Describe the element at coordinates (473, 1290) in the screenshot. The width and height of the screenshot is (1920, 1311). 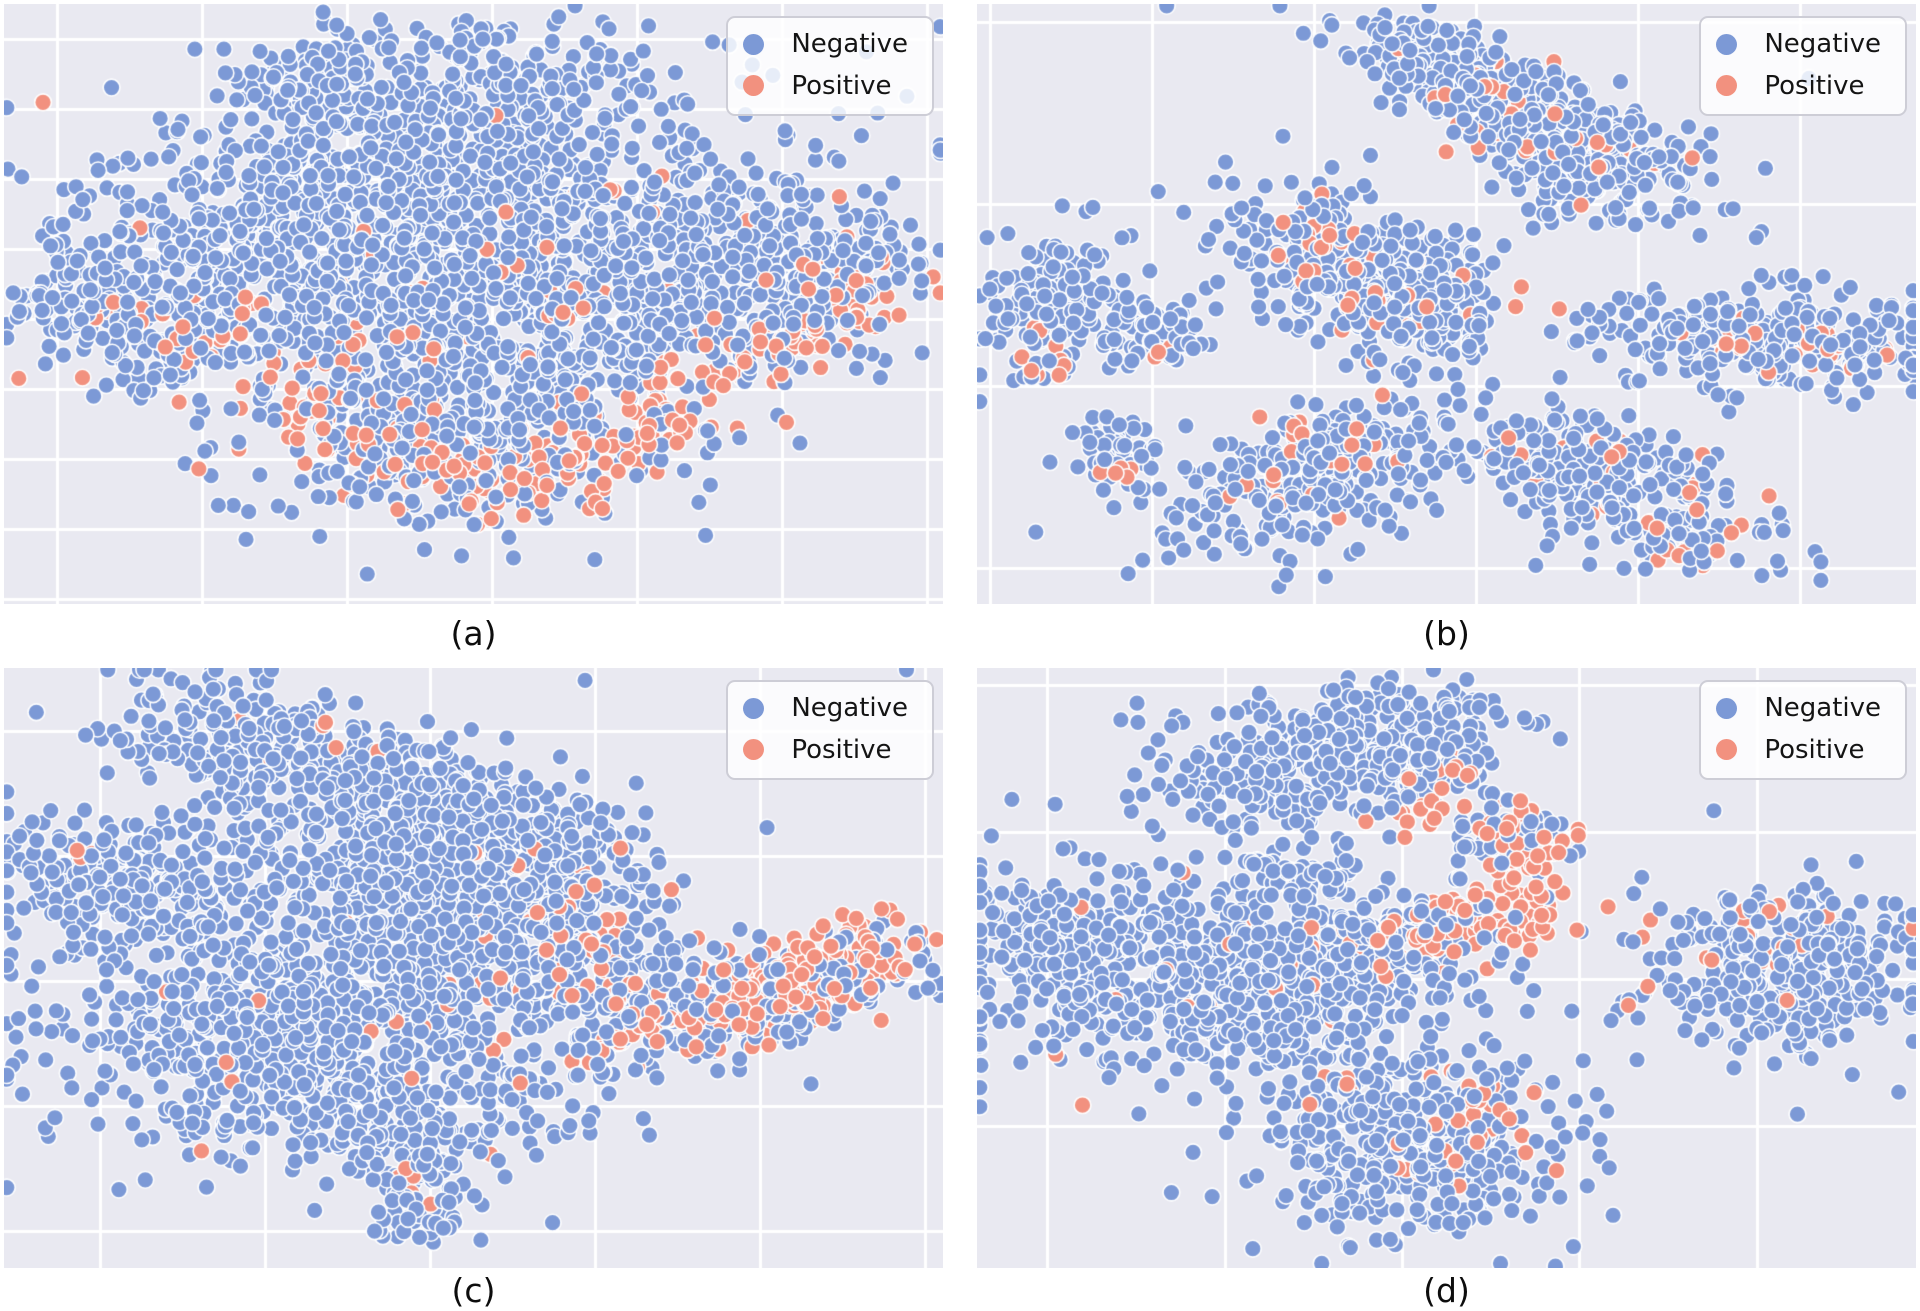
I see `panel-caption-c: (c)` at that location.